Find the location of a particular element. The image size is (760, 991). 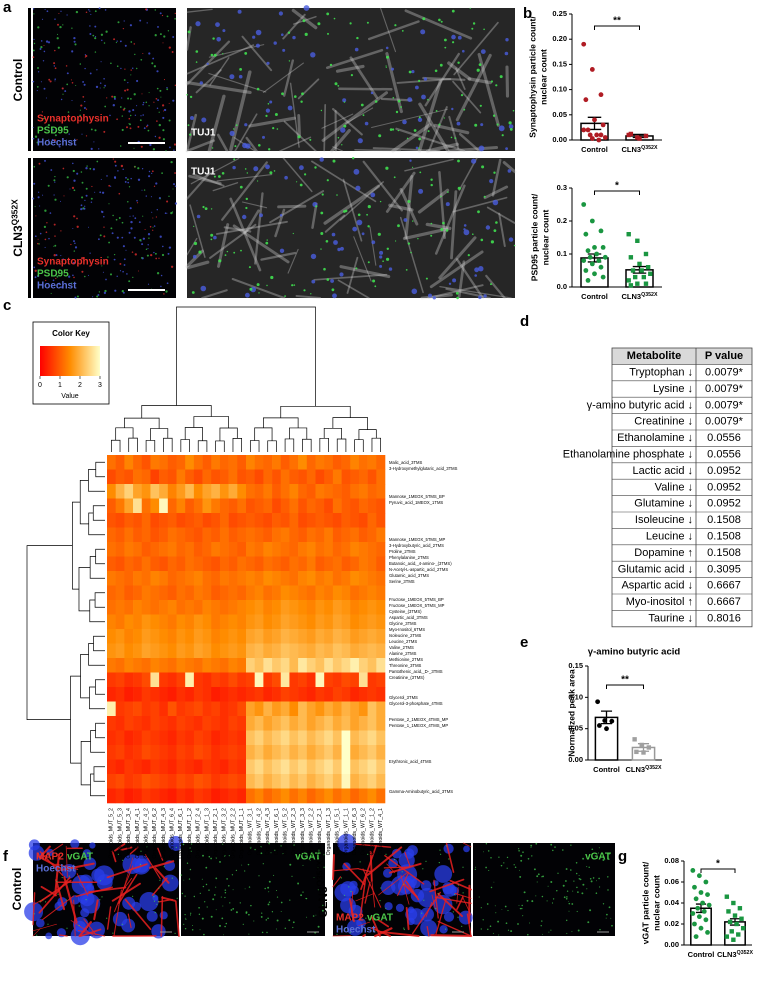

column-label: Organoids_MUT_2_4 is located at coordinates (199, 833).